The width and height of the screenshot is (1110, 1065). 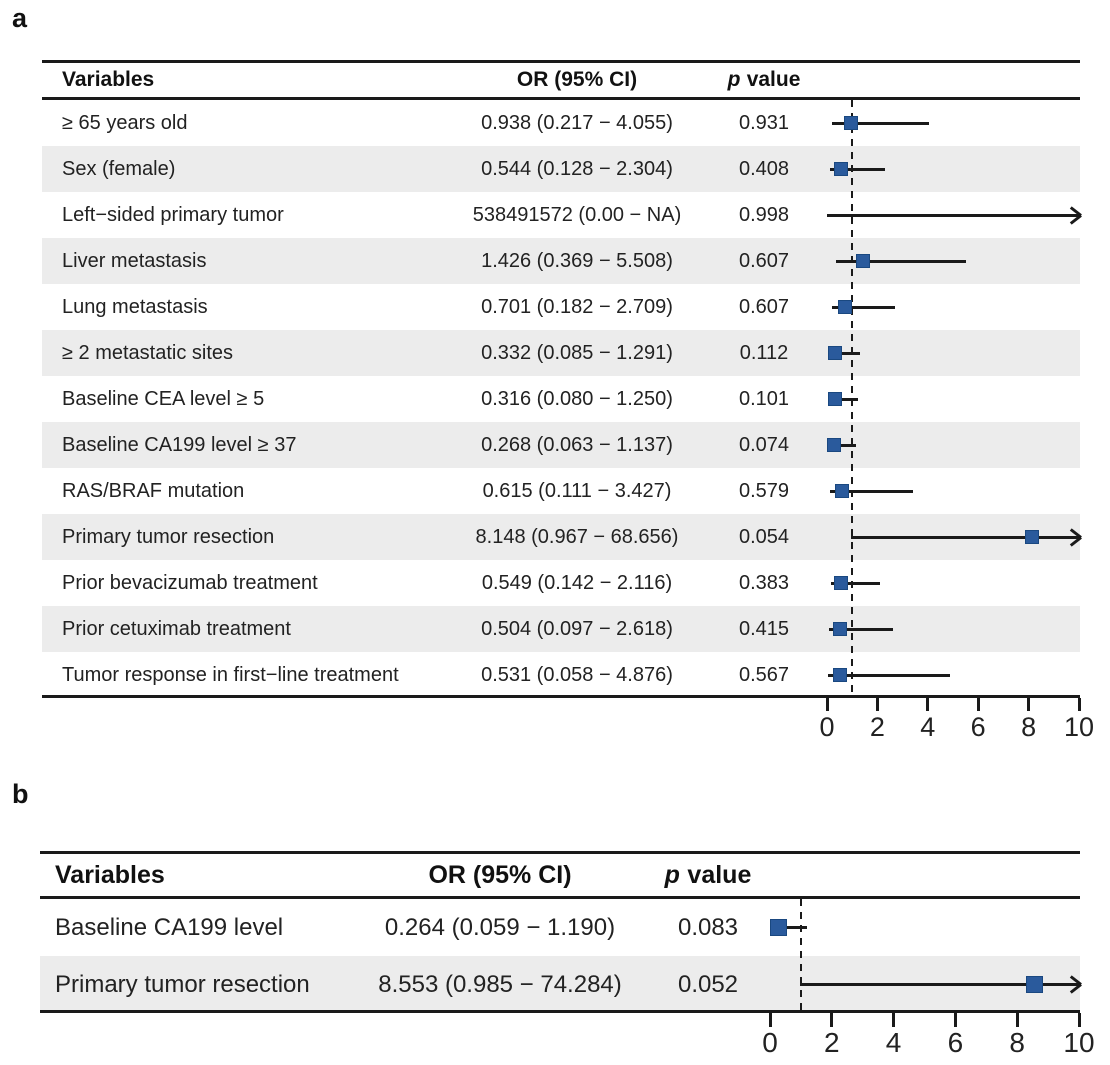 I want to click on row-or-ci: 0.316 (0.080 − 1.250), so click(x=577, y=399).